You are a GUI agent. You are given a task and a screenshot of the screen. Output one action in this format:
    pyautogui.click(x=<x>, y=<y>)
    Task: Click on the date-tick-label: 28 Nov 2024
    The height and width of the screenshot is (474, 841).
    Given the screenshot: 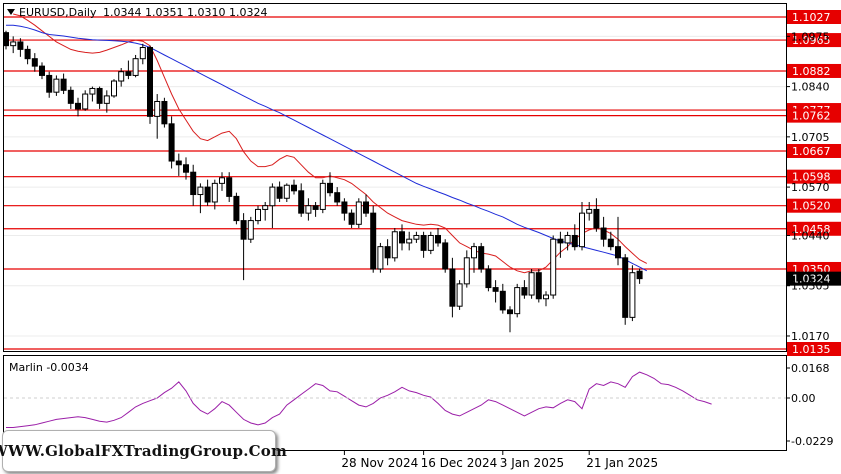 What is the action you would take?
    pyautogui.click(x=379, y=463)
    